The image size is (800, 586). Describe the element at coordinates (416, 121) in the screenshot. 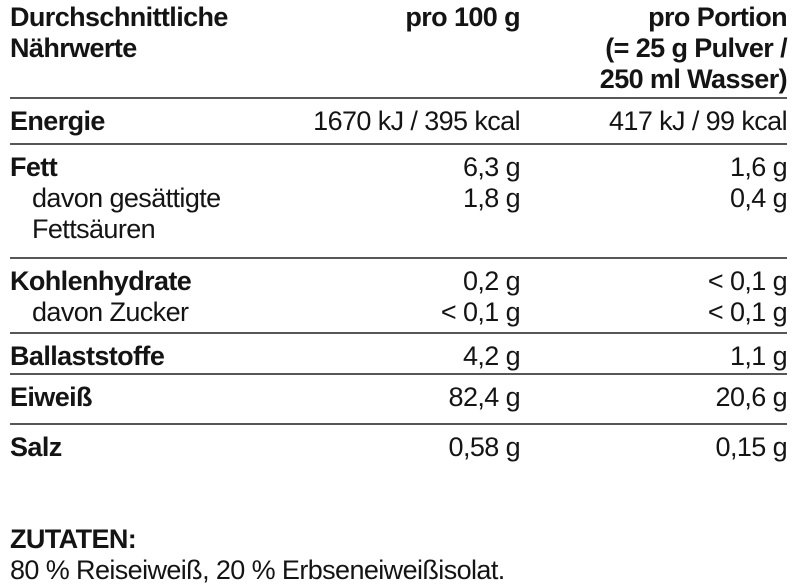

I see `value-energie-per100: 1670 kJ / 395 kcal` at that location.